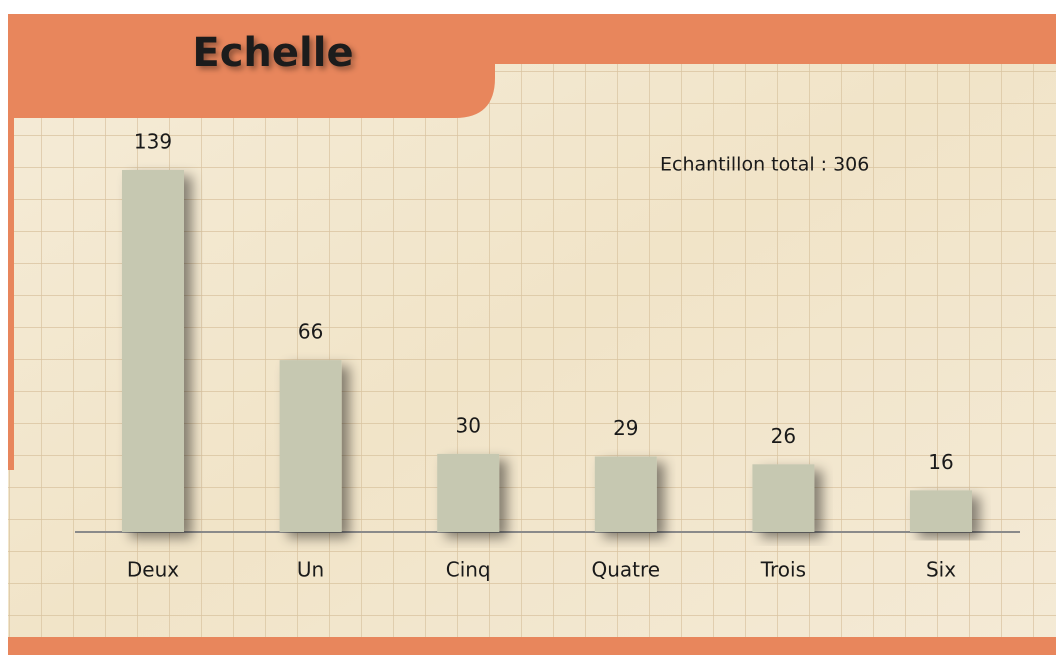 Image resolution: width=1056 pixels, height=655 pixels. Describe the element at coordinates (625, 428) in the screenshot. I see `value-label: 29` at that location.